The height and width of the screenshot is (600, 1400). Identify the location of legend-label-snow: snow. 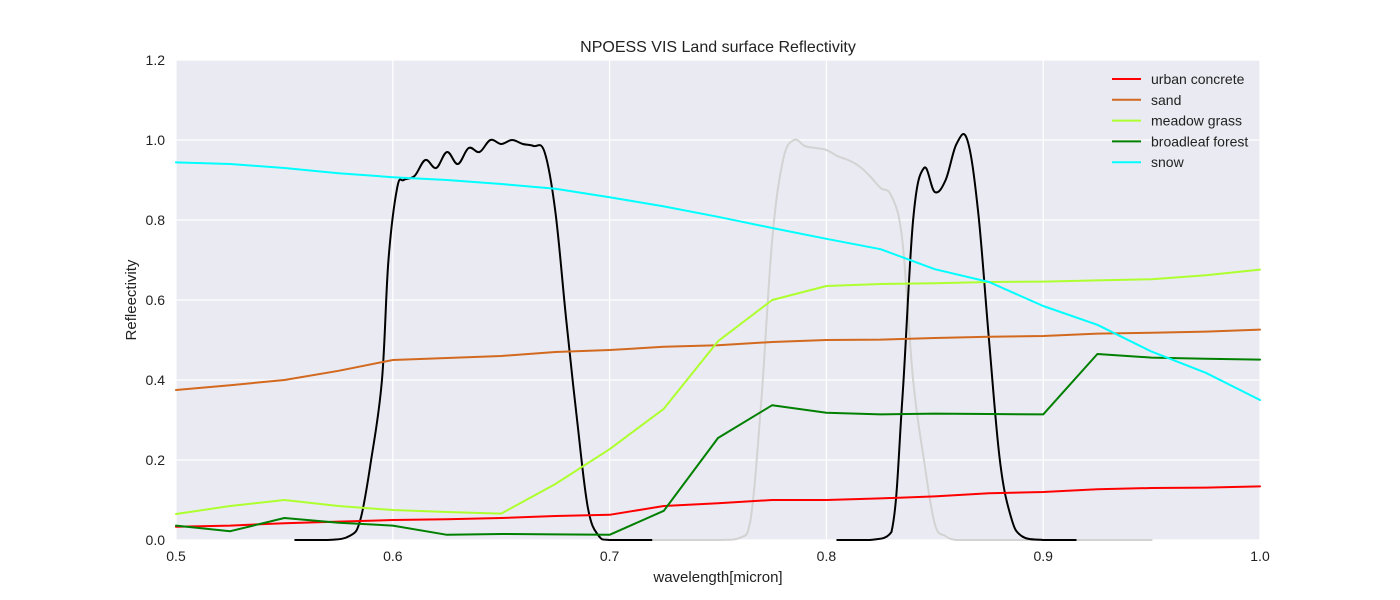
(1168, 162).